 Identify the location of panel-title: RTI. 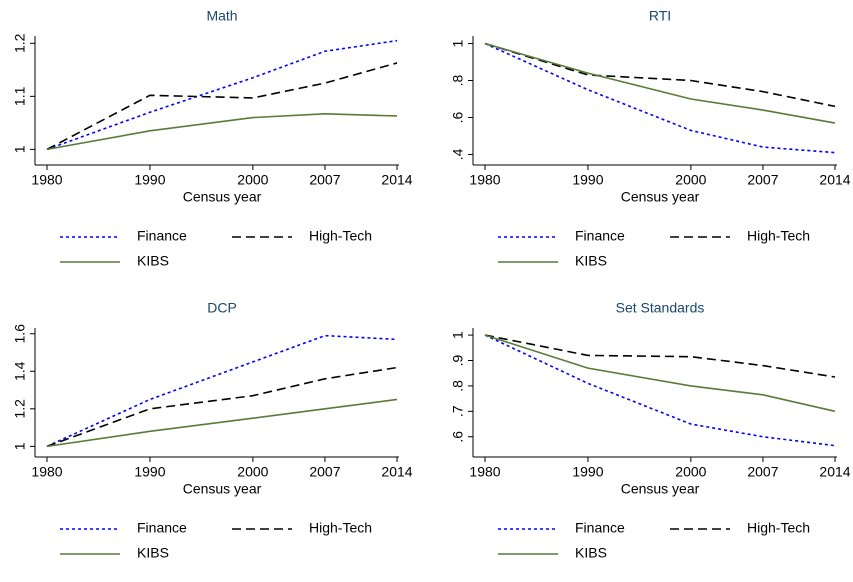
(660, 16).